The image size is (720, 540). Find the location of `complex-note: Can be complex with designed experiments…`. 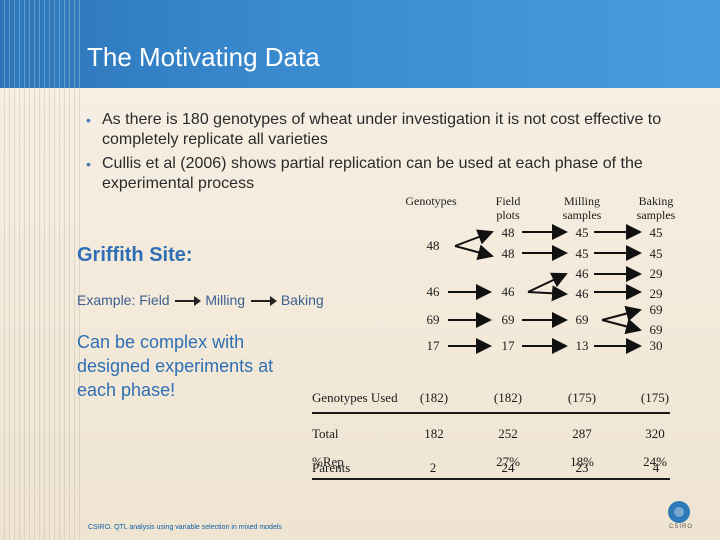

complex-note: Can be complex with designed experiments… is located at coordinates (175, 366).